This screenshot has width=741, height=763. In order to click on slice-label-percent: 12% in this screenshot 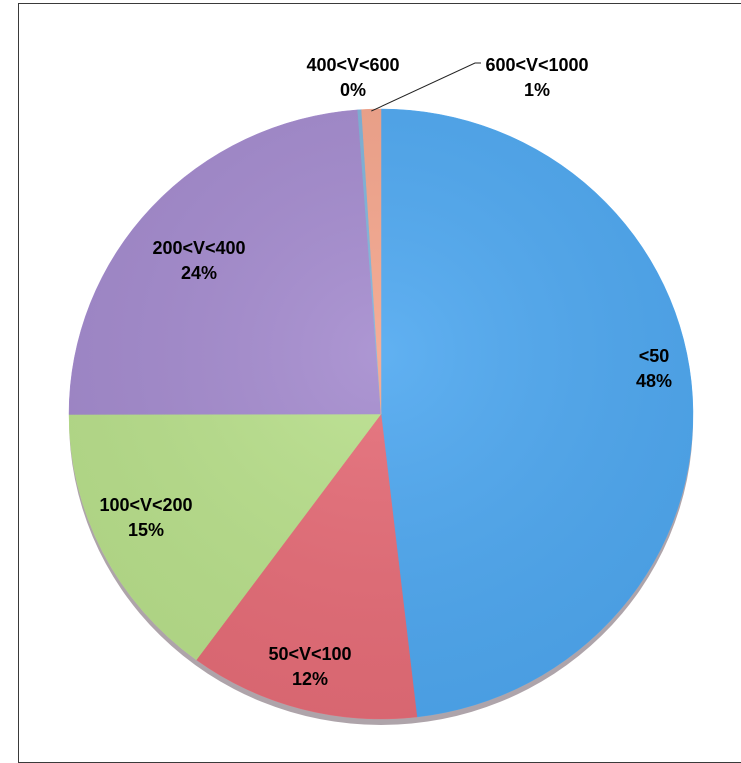, I will do `click(310, 679)`.